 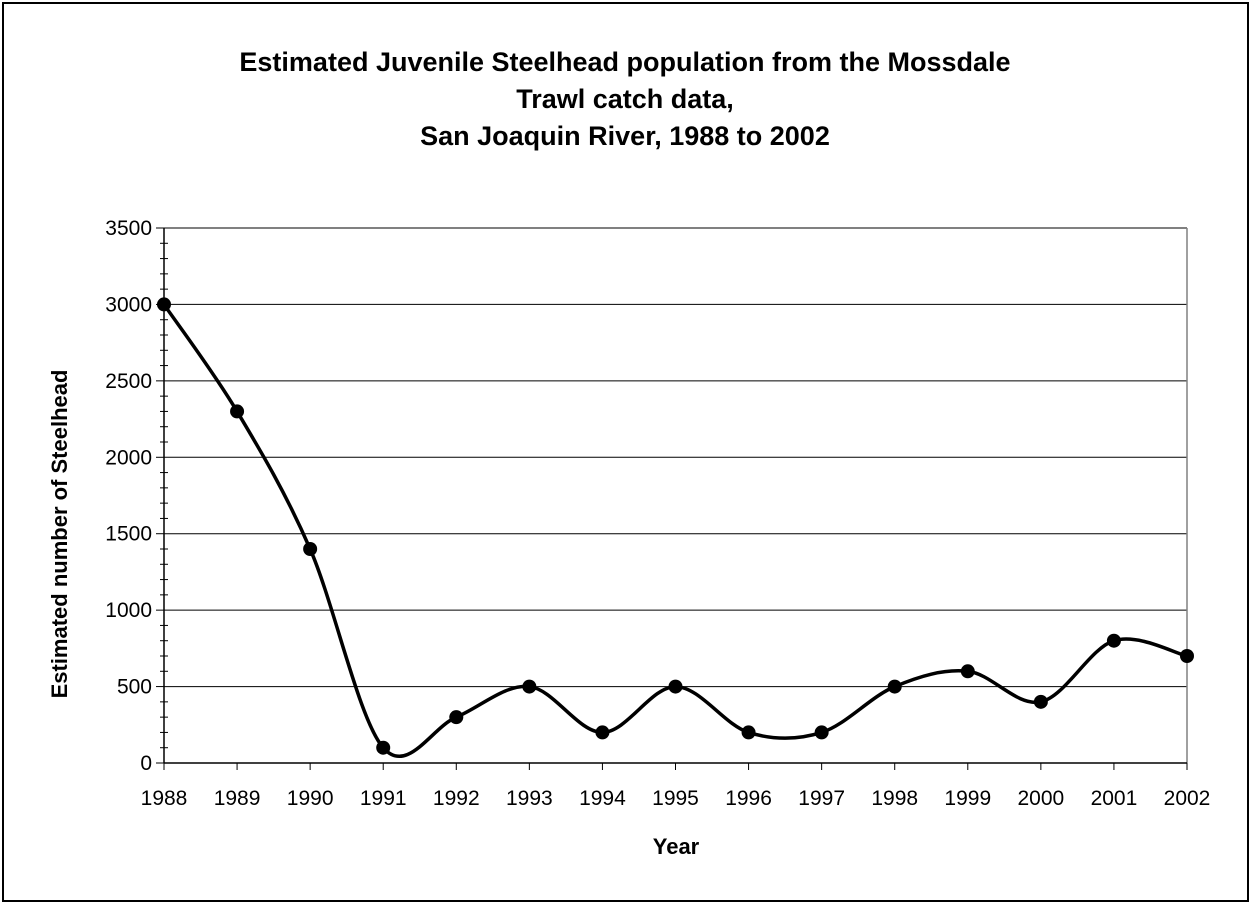 I want to click on x-tick-label-4: 1992, so click(x=456, y=798).